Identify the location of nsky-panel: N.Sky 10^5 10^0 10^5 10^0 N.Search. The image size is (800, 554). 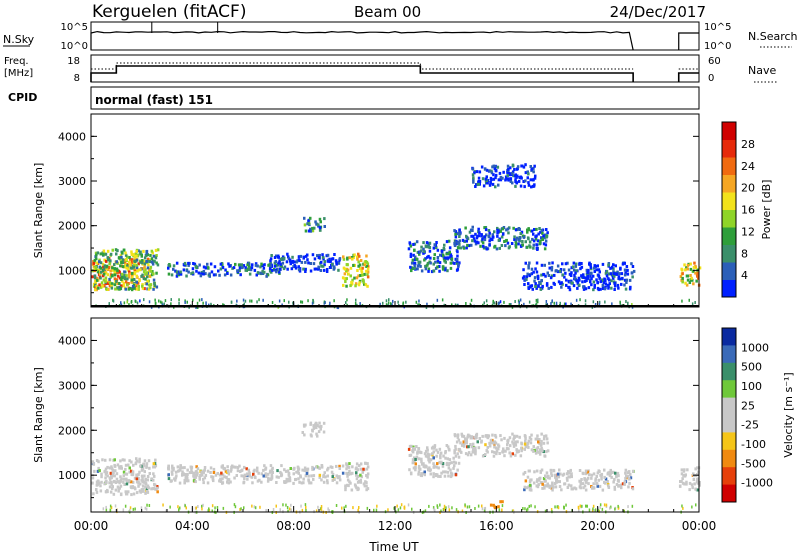
(400, 36).